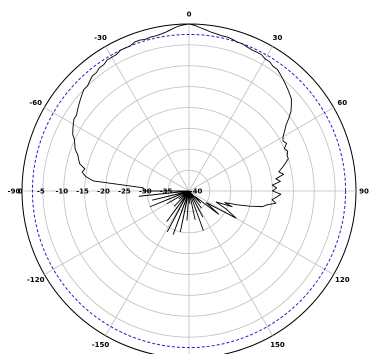  I want to click on angle-tick-label: 120, so click(342, 280).